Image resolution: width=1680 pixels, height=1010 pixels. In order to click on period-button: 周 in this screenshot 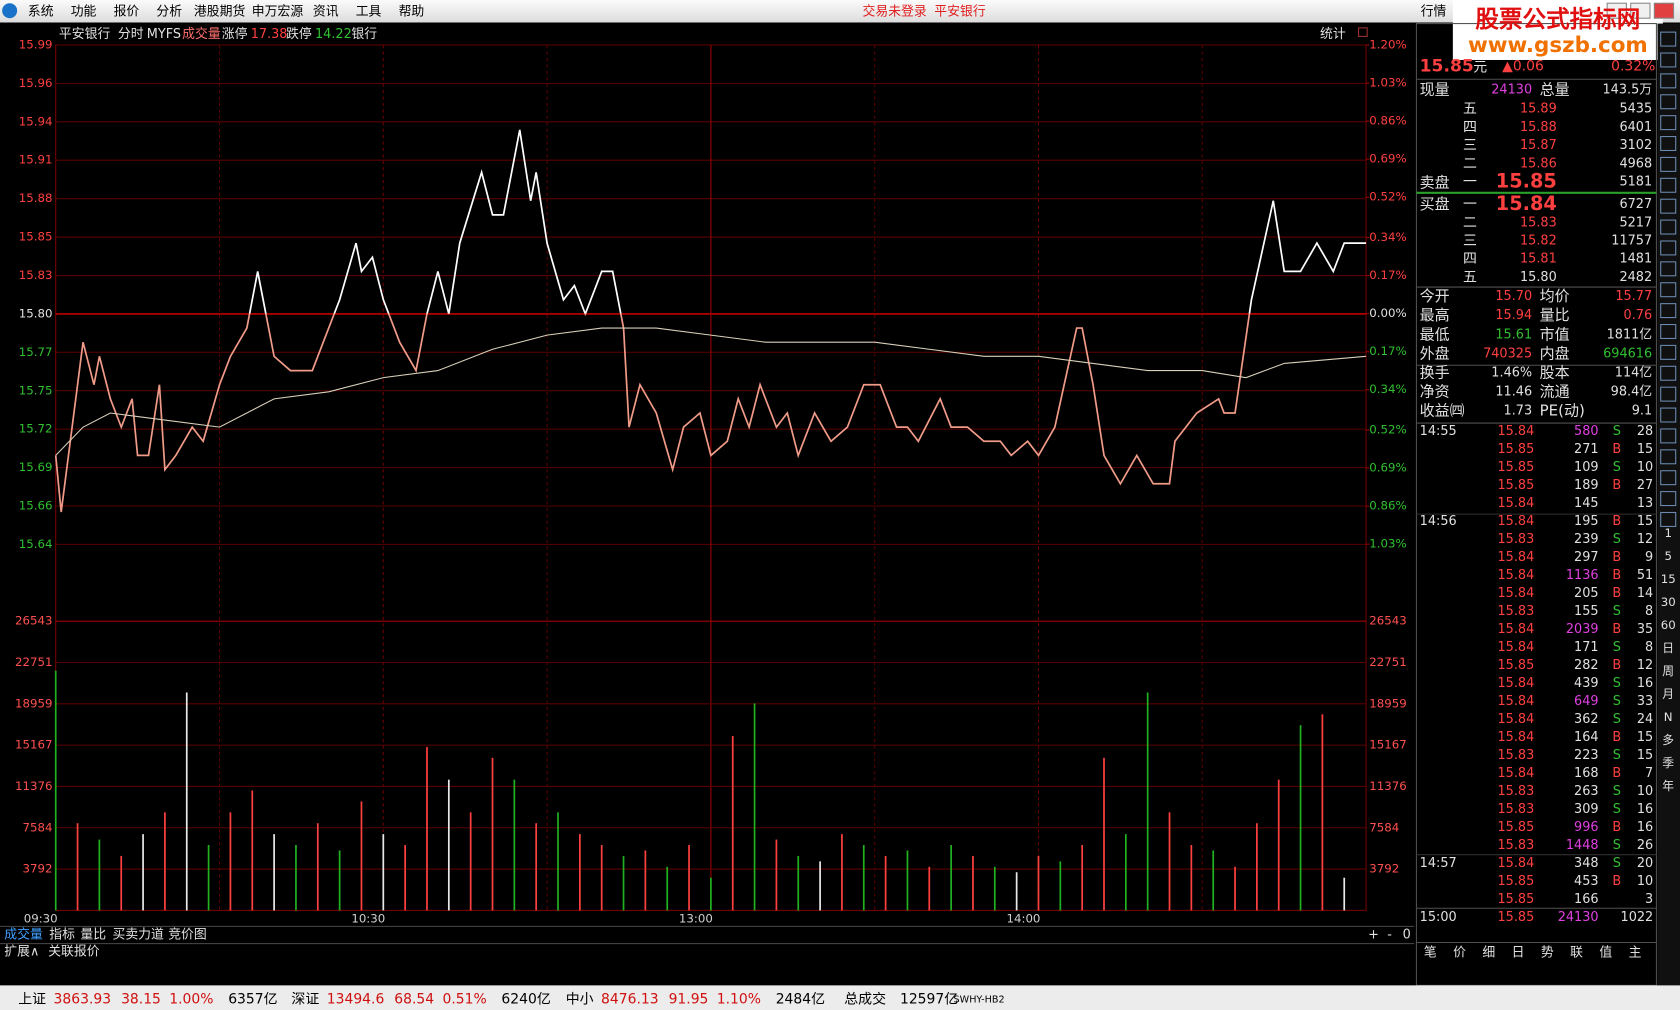, I will do `click(1668, 671)`.